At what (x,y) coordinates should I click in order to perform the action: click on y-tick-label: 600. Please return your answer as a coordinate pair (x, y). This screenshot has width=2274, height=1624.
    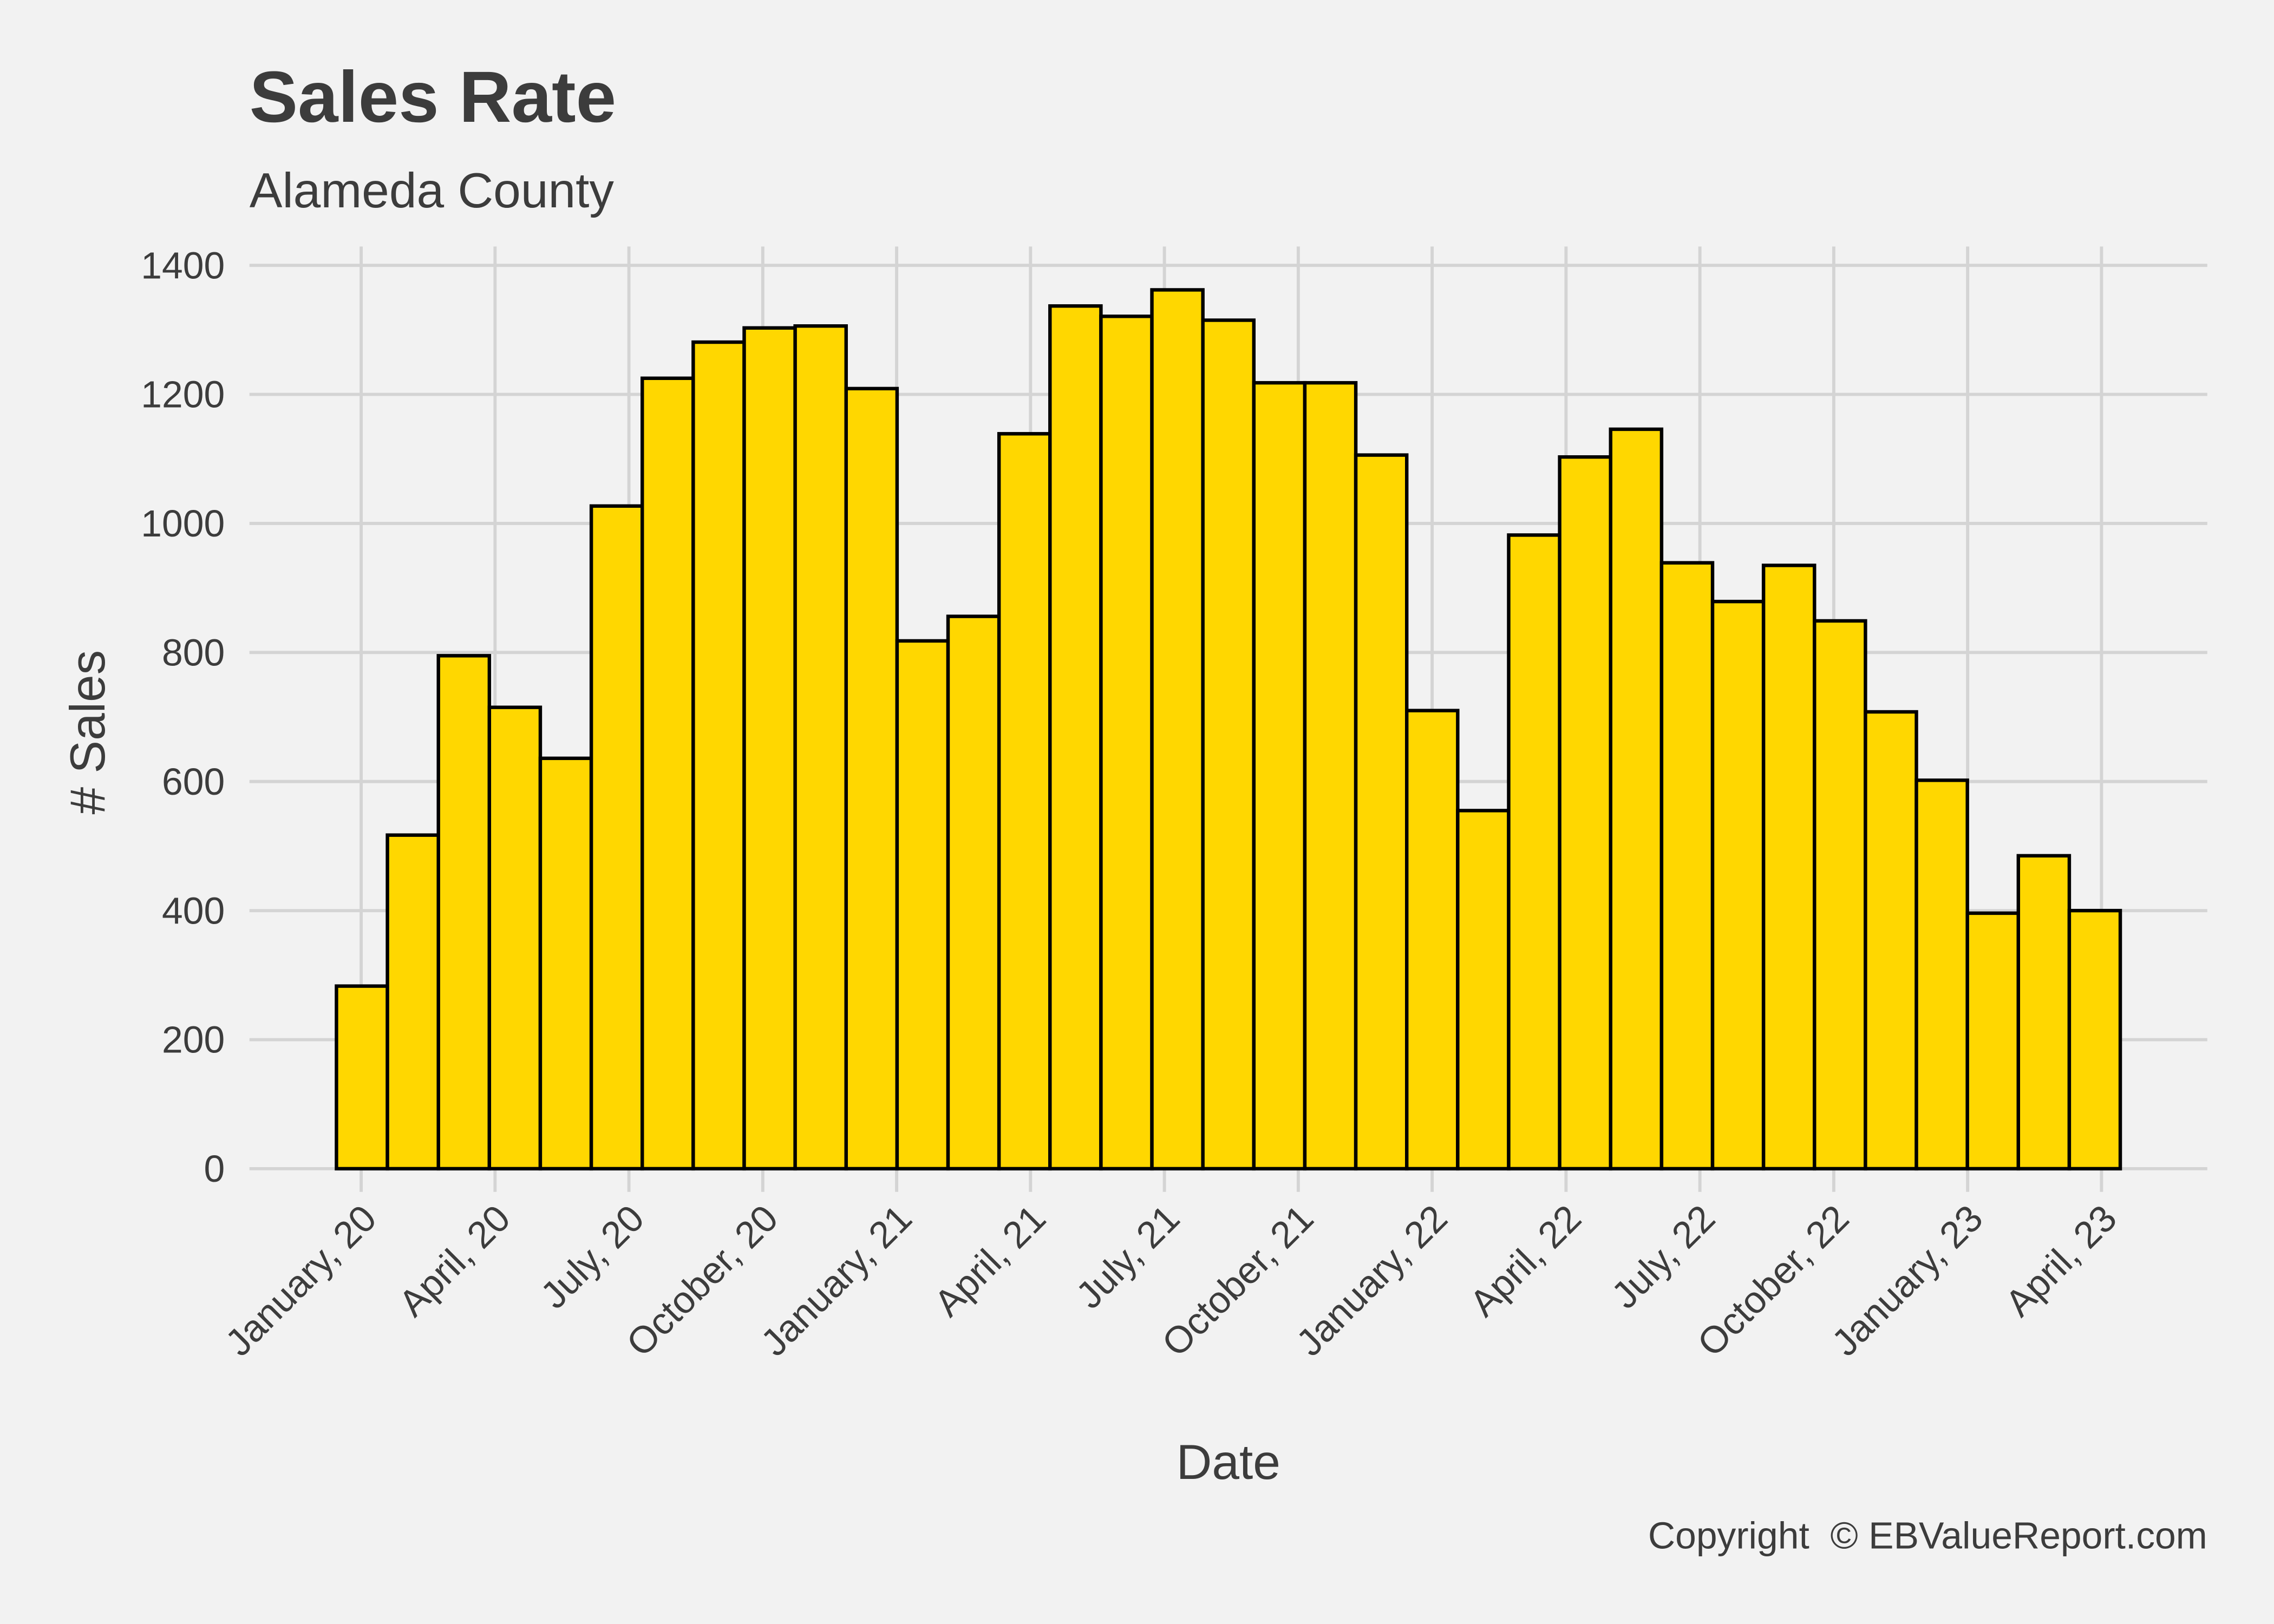
    Looking at the image, I should click on (193, 782).